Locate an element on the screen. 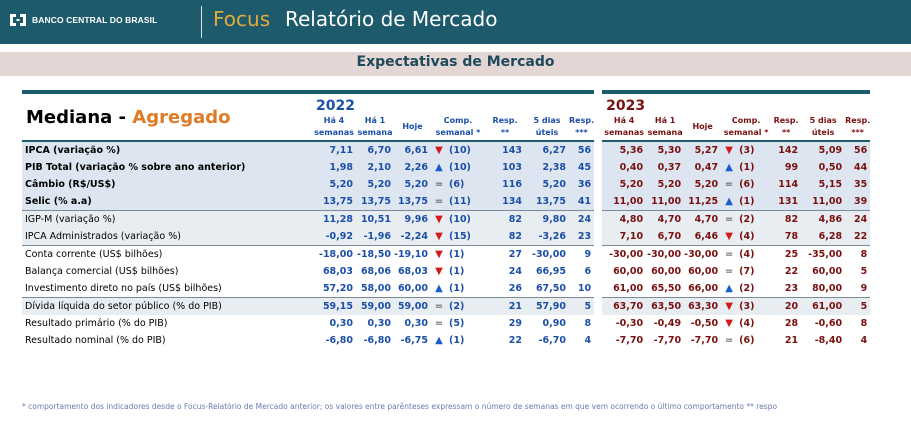 This screenshot has width=911, height=424. cell-hoje-2022: 5,20 is located at coordinates (412, 184).